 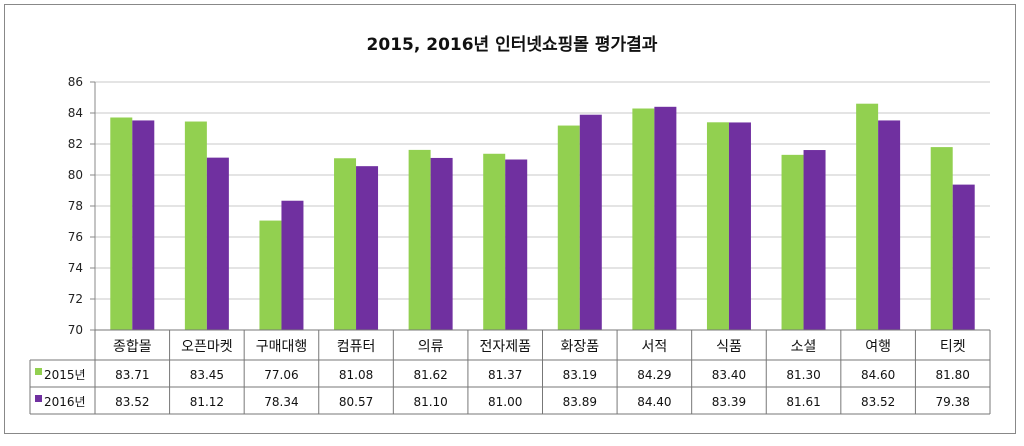 What do you see at coordinates (580, 402) in the screenshot?
I see `table-value: 83.89` at bounding box center [580, 402].